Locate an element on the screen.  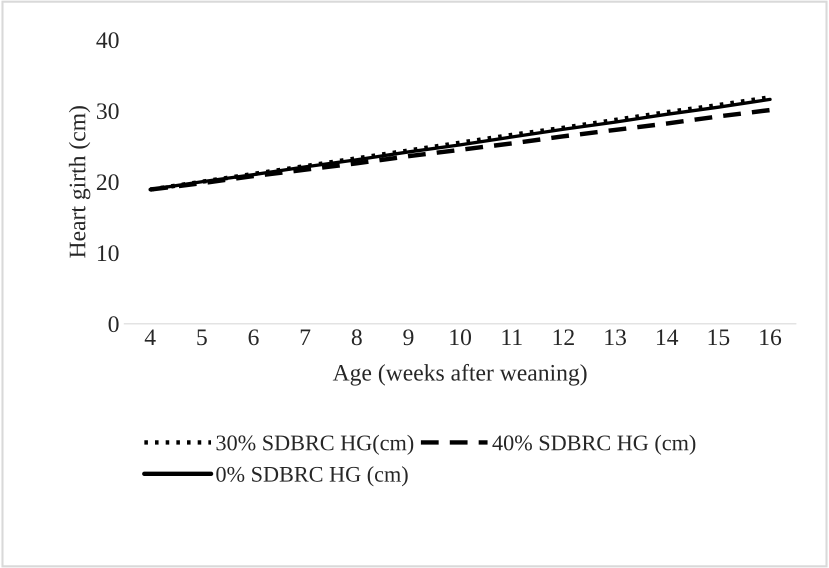
x-axis-title: Age (weeks after weaning) is located at coordinates (459, 375).